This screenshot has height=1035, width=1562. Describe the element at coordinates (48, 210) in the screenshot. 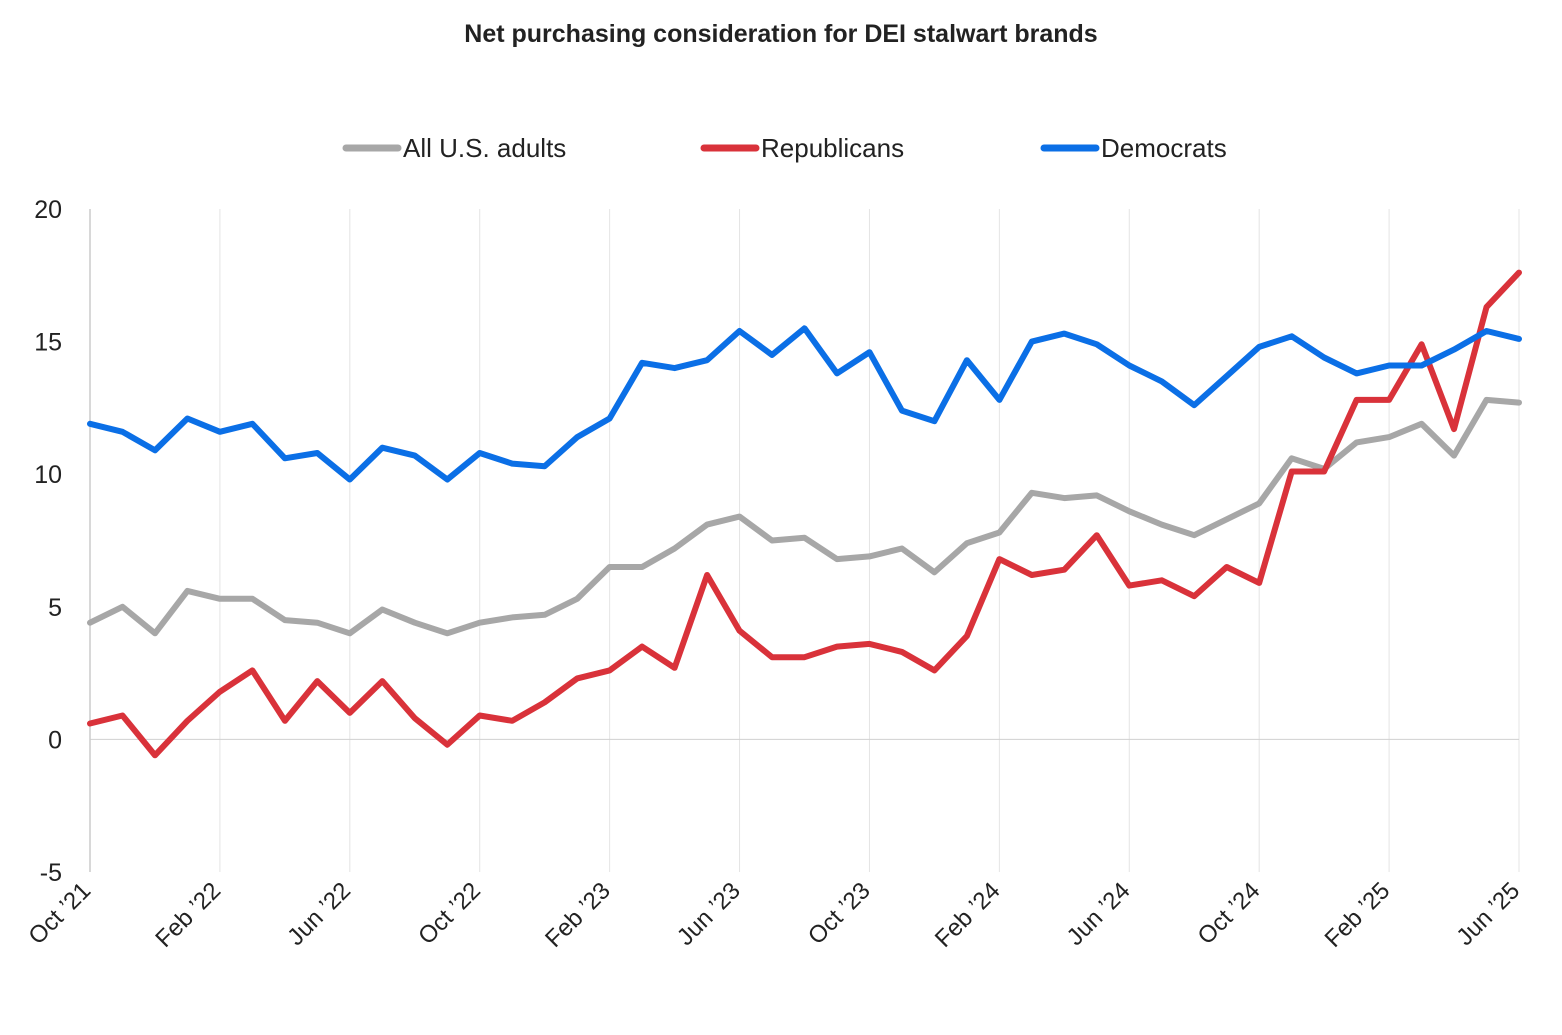

I see `y-tick-label: 20` at that location.